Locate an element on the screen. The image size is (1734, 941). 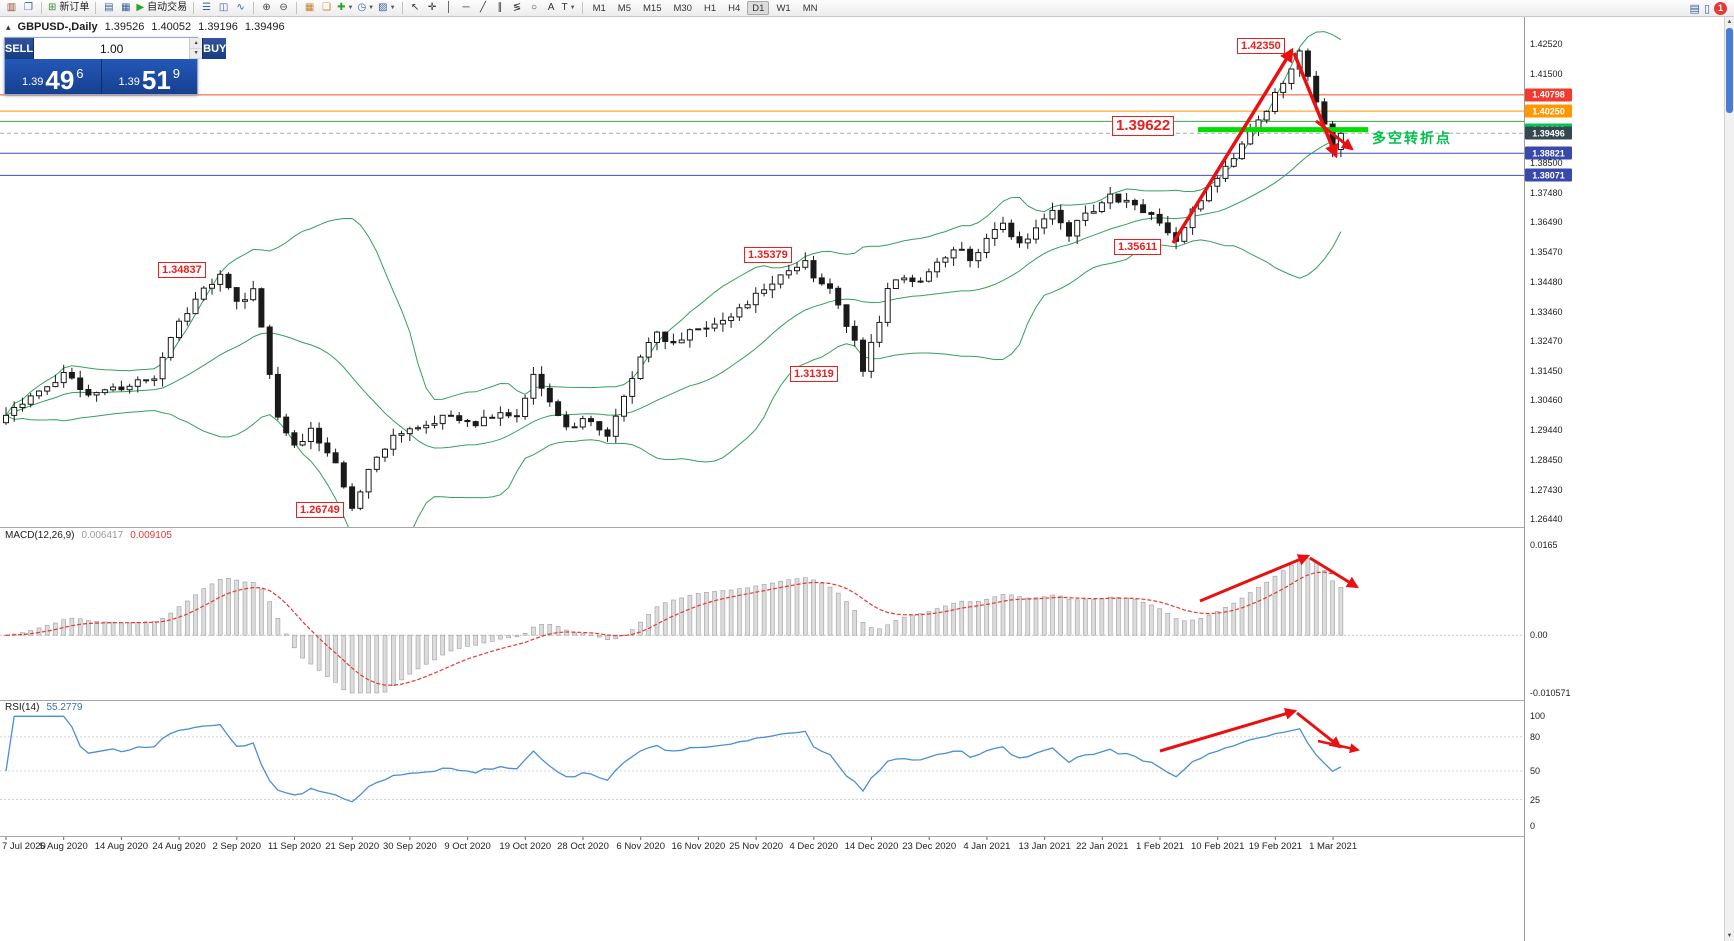
price-axis-tick: 1.42520 is located at coordinates (1546, 44).